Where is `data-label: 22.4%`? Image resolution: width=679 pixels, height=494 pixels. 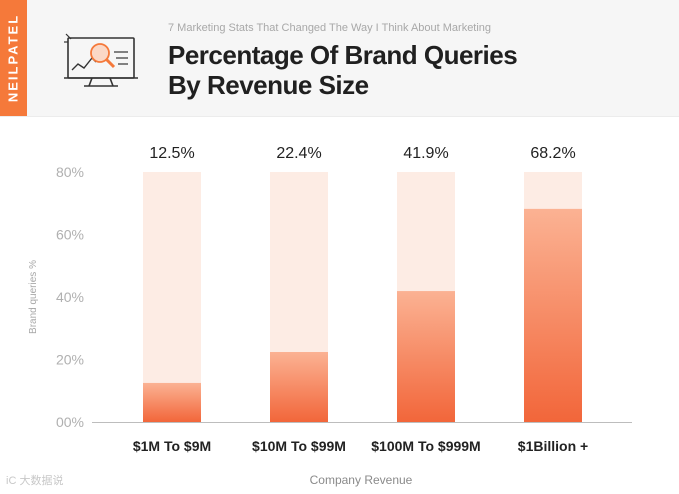 data-label: 22.4% is located at coordinates (298, 153).